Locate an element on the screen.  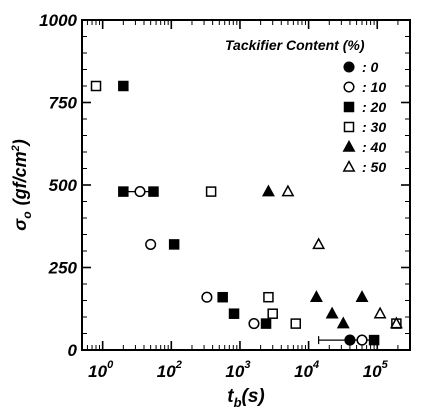
legend-label: : 30 is located at coordinates (374, 127).